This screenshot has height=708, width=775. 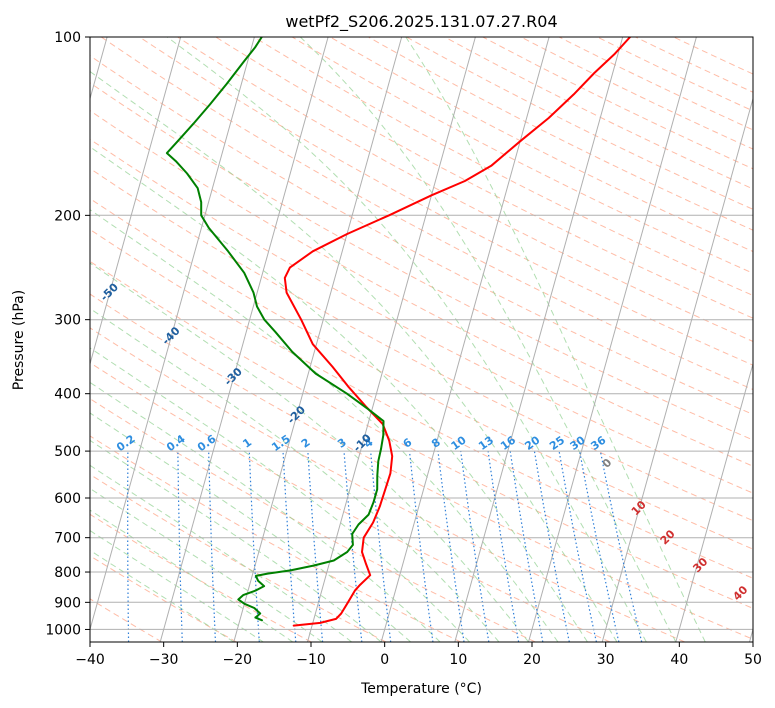 What do you see at coordinates (67, 499) in the screenshot?
I see `y-tick-label: 600` at bounding box center [67, 499].